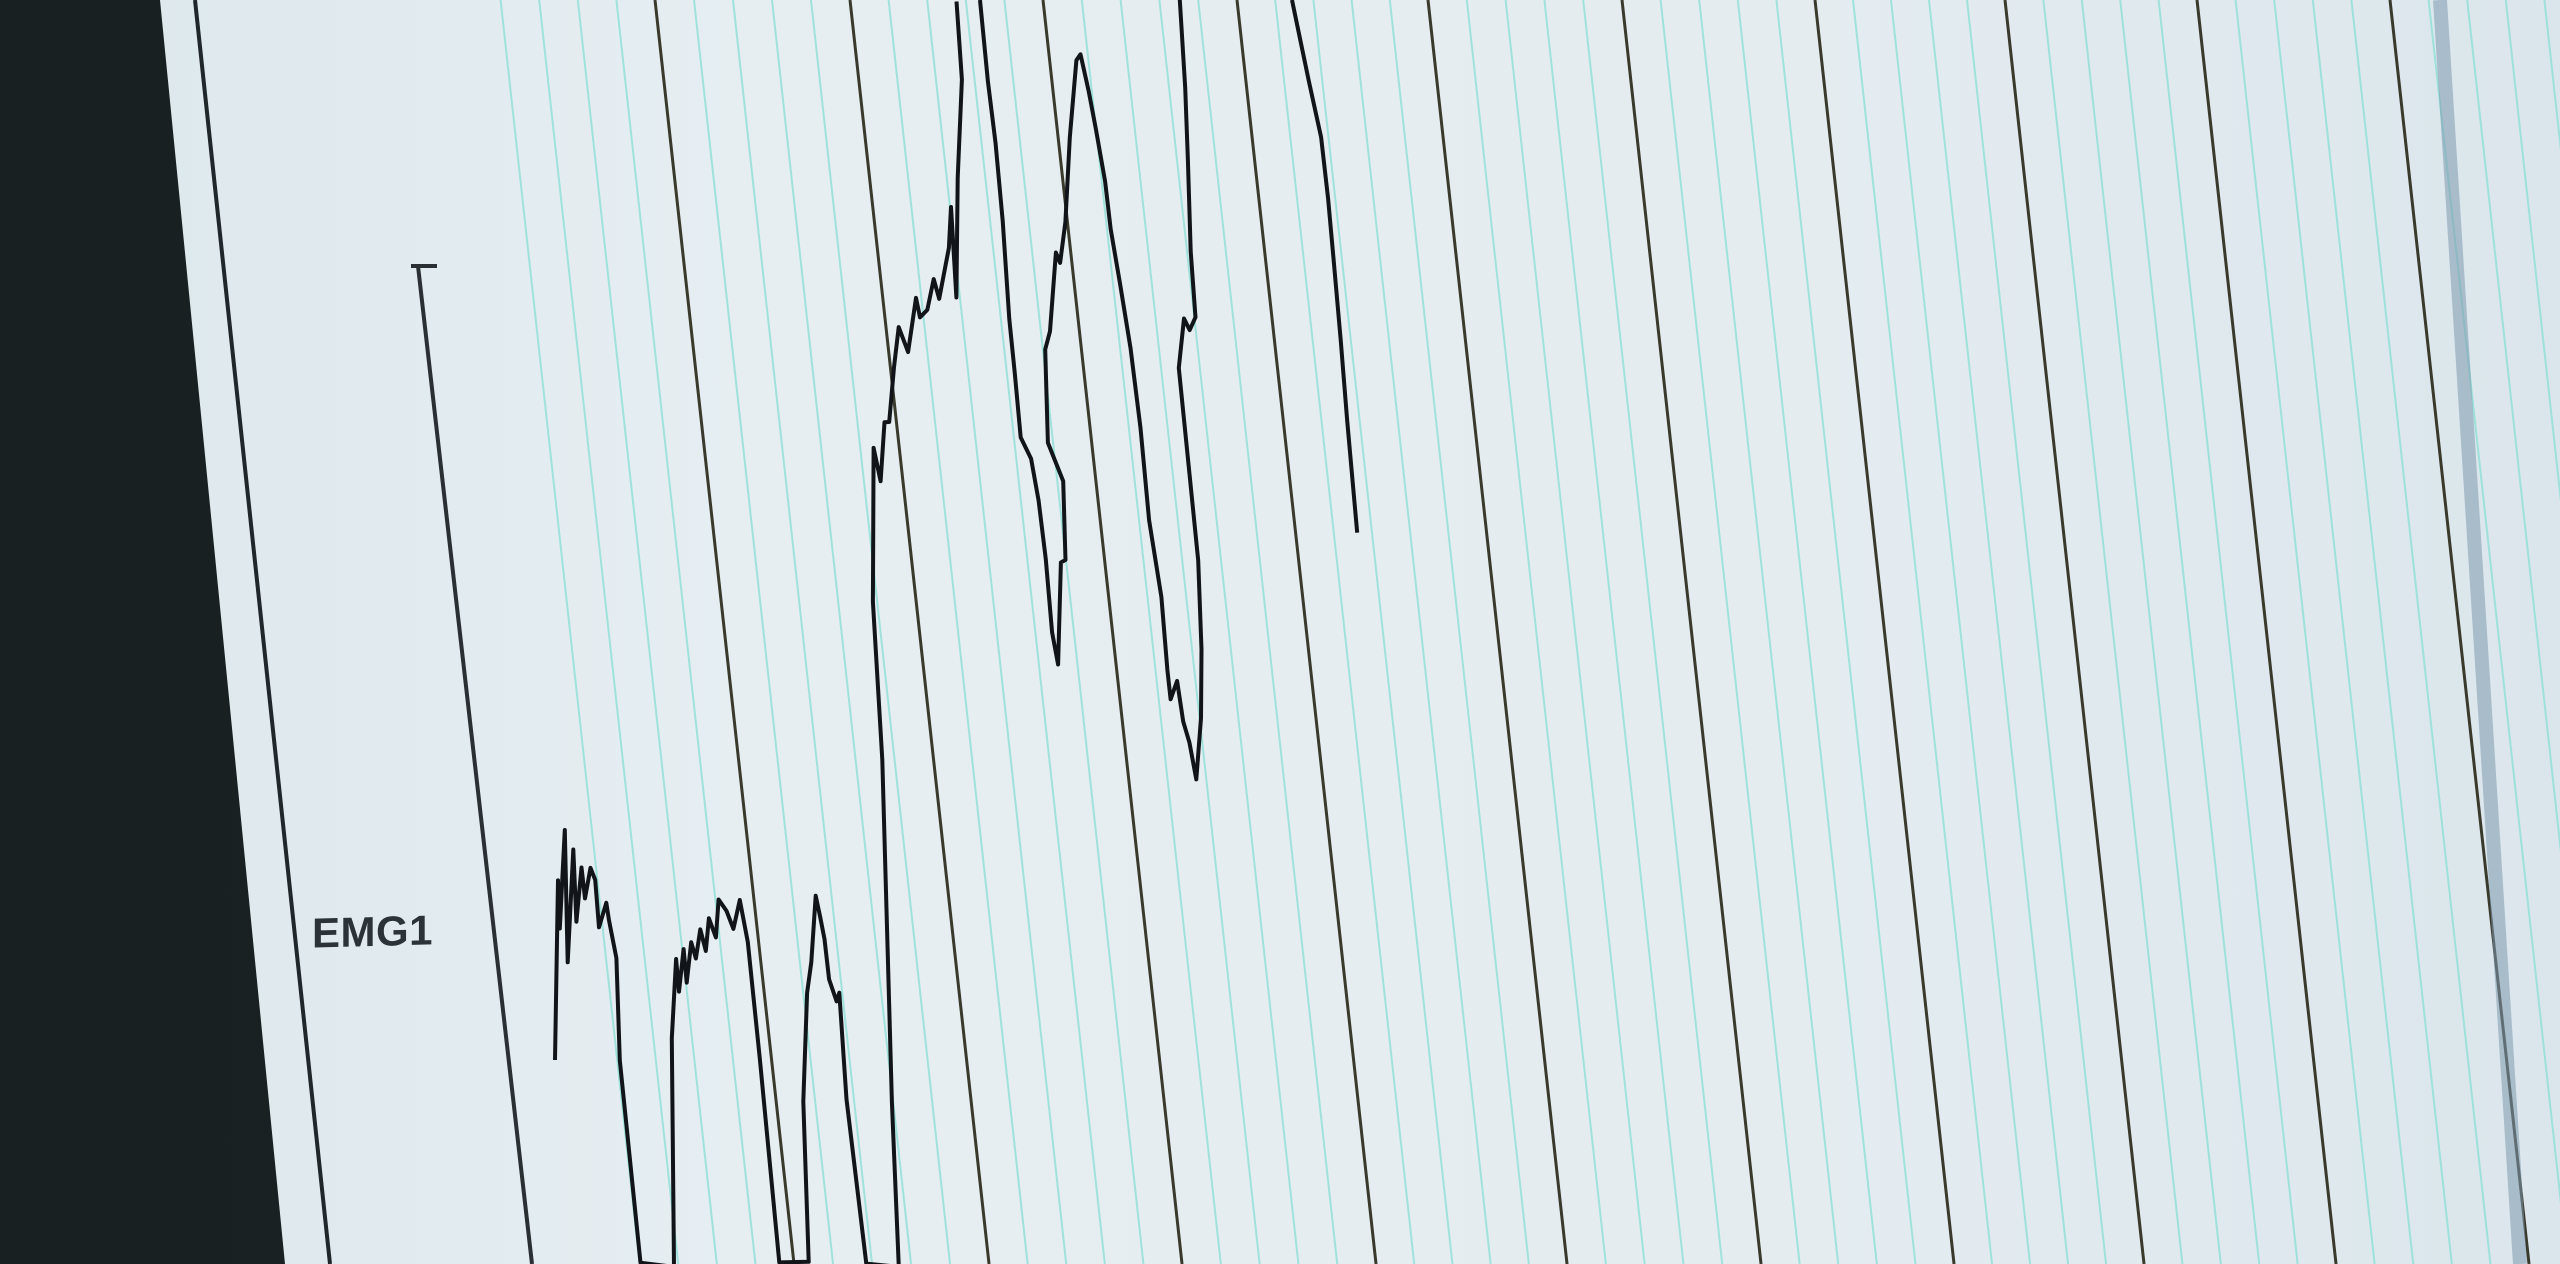  Describe the element at coordinates (475, 764) in the screenshot. I see `scale-bar` at that location.